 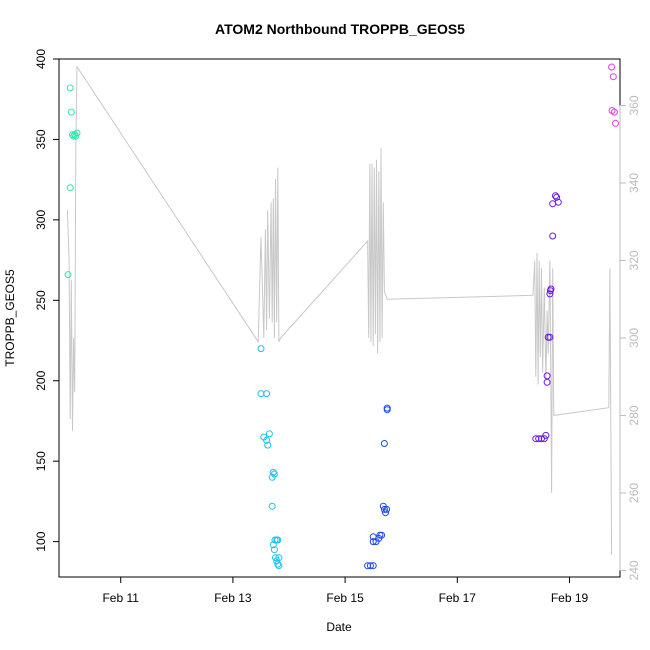 I want to click on y2-tick-label: 240, so click(x=634, y=570).